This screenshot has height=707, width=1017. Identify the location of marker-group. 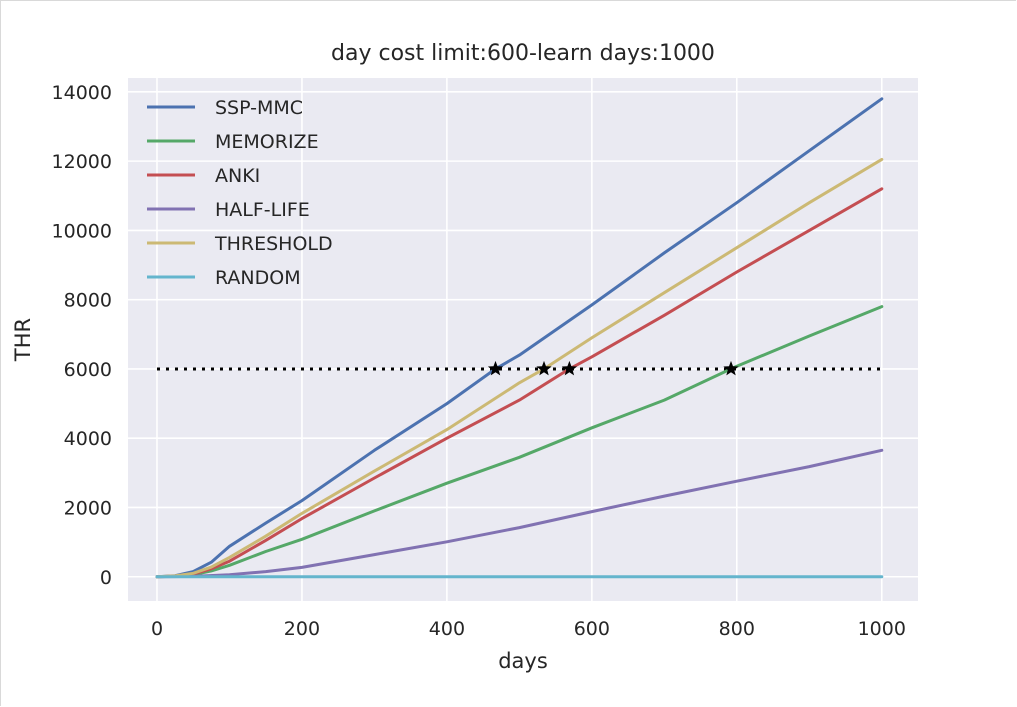
(613, 368).